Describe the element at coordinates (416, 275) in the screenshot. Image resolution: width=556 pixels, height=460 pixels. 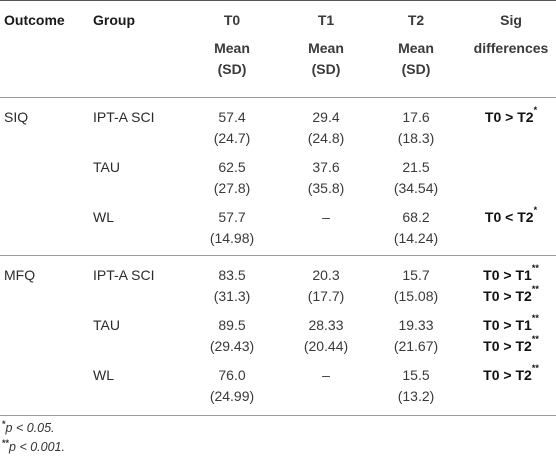
I see `t2-mean: 15.7` at that location.